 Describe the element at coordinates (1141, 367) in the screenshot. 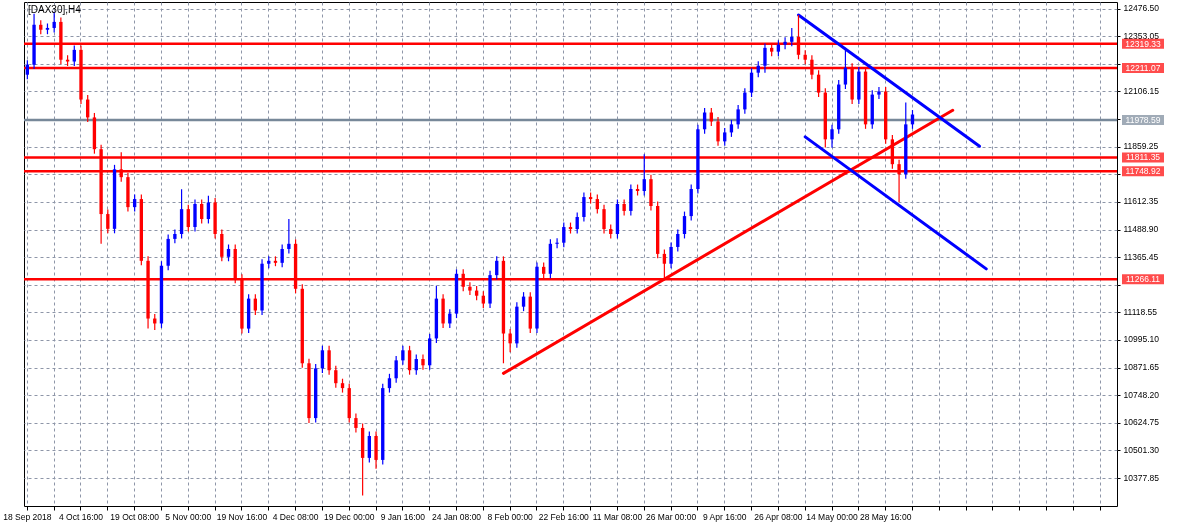

I see `y-tick-label: 10871.65` at that location.